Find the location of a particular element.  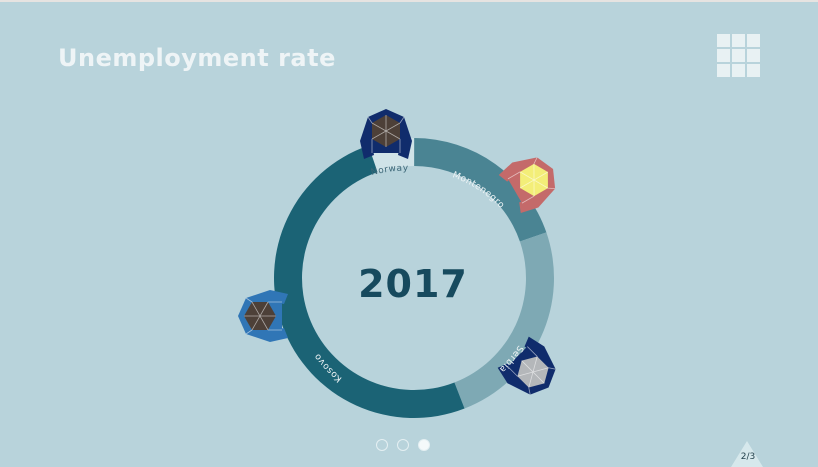

slide-pagination is located at coordinates (403, 445).